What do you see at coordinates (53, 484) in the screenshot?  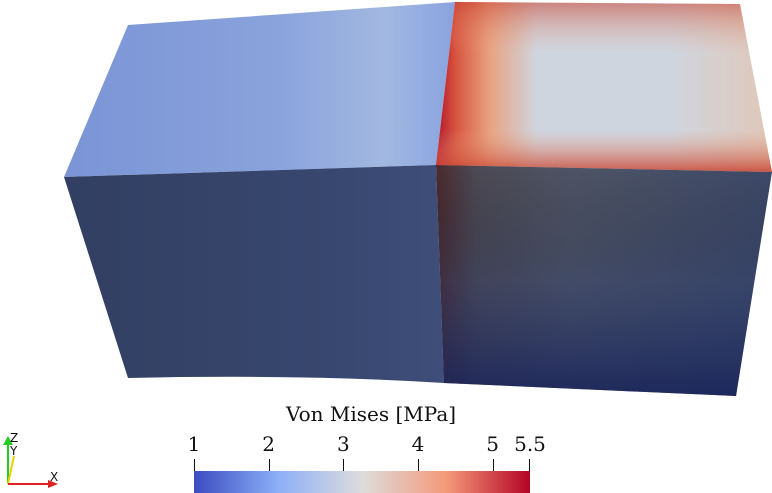 I see `x-axis-arrow` at bounding box center [53, 484].